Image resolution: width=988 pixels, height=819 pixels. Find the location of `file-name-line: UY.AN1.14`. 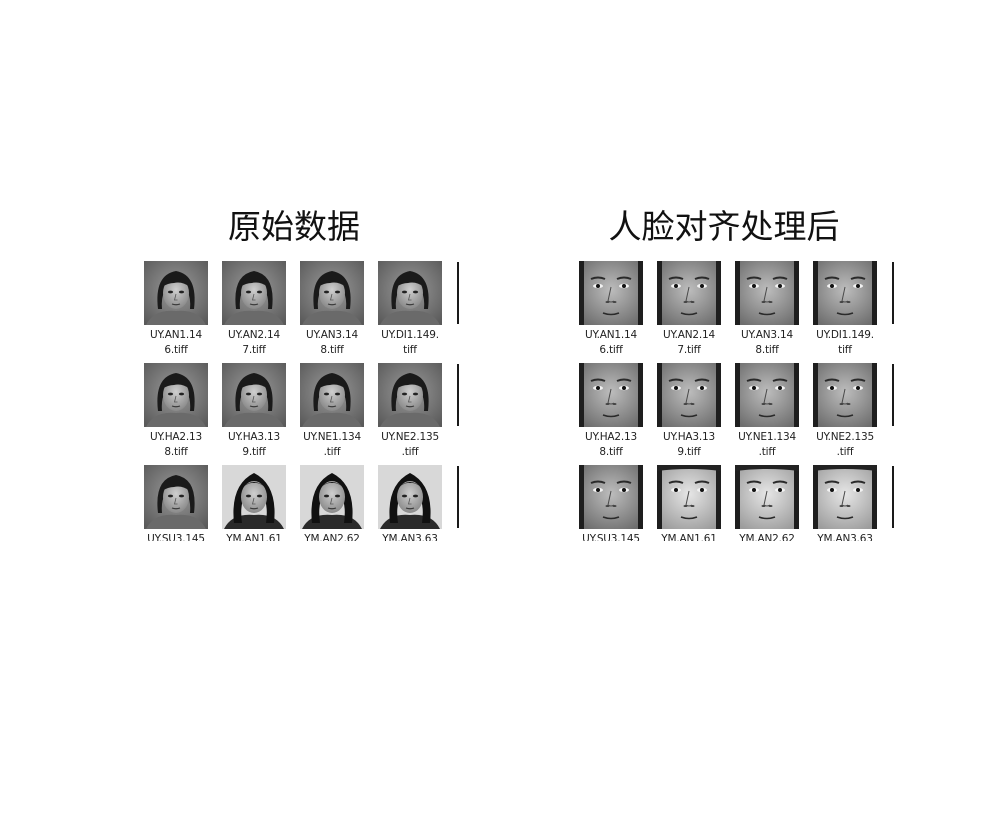

file-name-line: UY.AN1.14 is located at coordinates (176, 335).